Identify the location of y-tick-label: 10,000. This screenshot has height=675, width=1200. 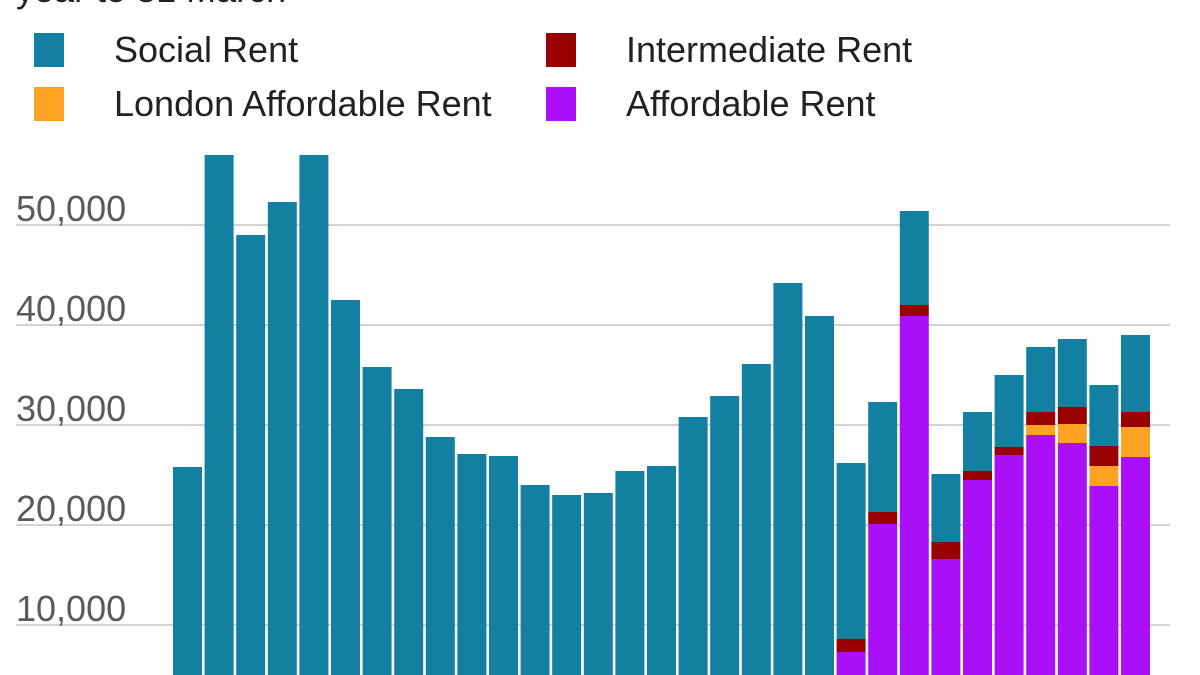
(71, 608).